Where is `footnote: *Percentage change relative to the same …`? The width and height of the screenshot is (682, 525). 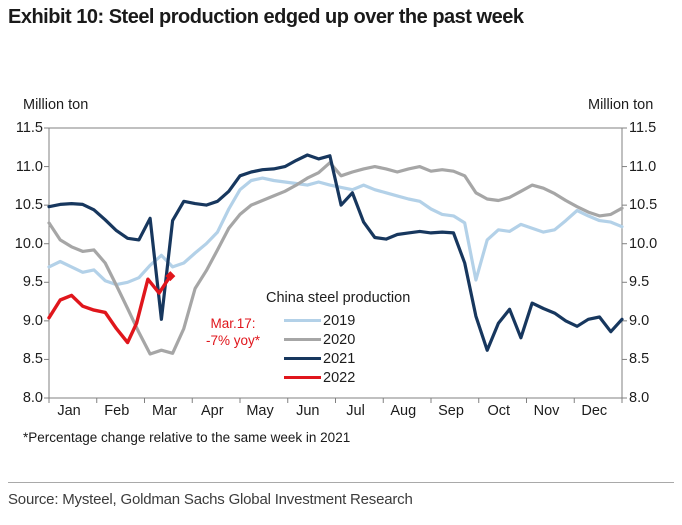
footnote: *Percentage change relative to the same … is located at coordinates (187, 437).